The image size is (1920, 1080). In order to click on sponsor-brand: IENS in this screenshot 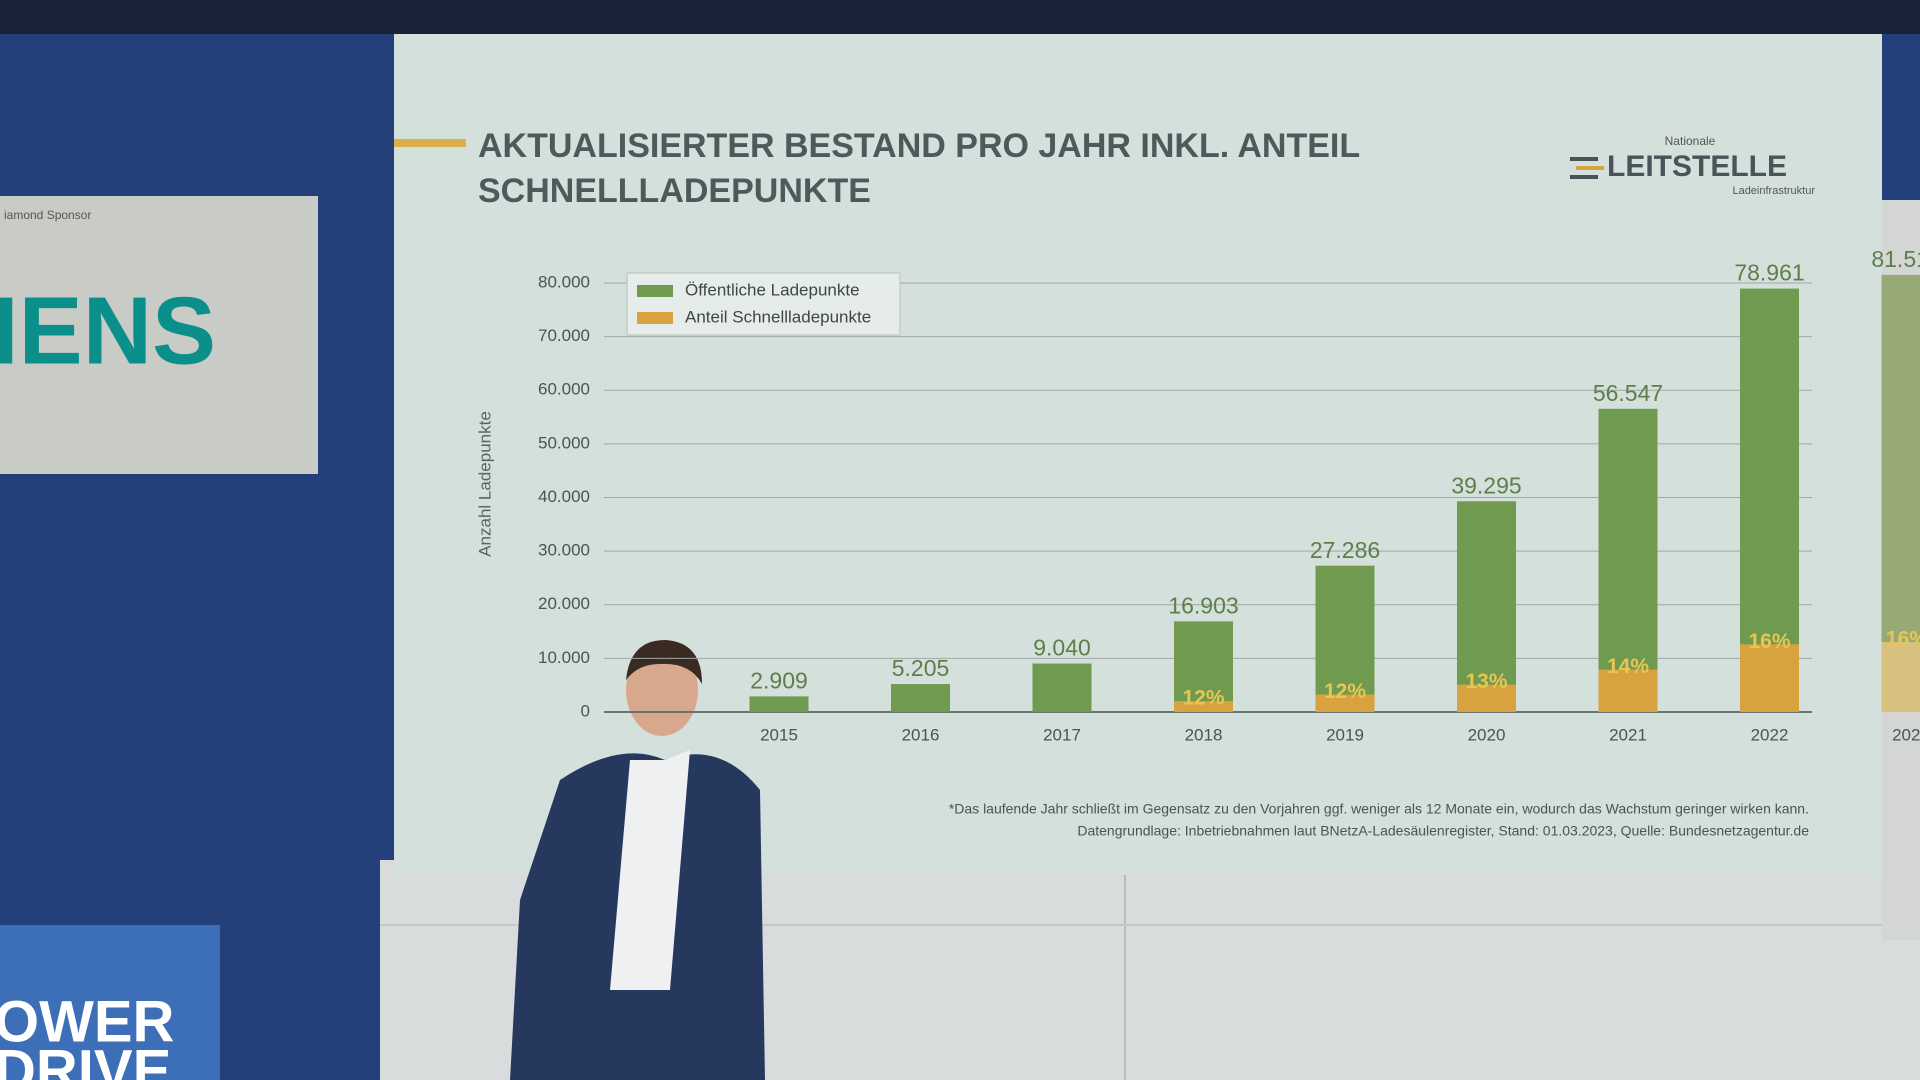, I will do `click(108, 330)`.